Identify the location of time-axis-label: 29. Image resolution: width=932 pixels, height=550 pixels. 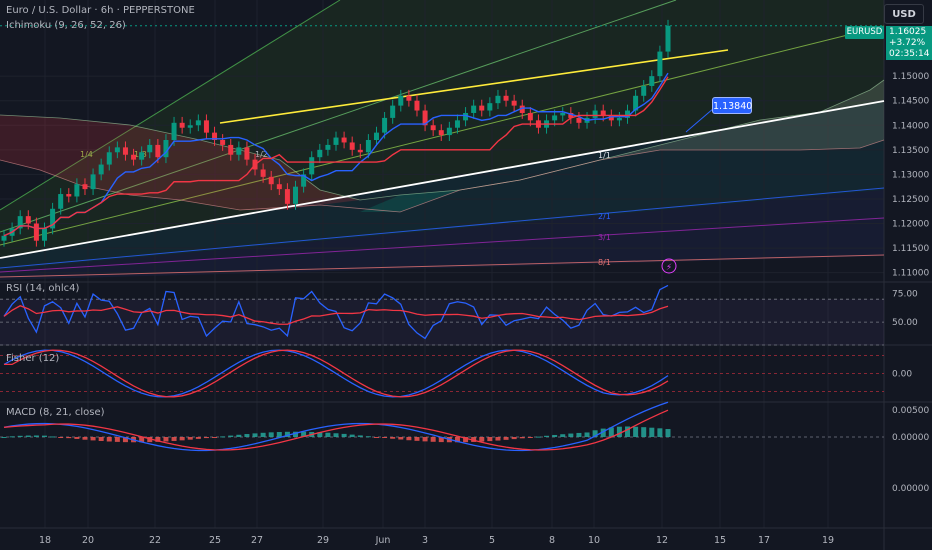
(323, 540).